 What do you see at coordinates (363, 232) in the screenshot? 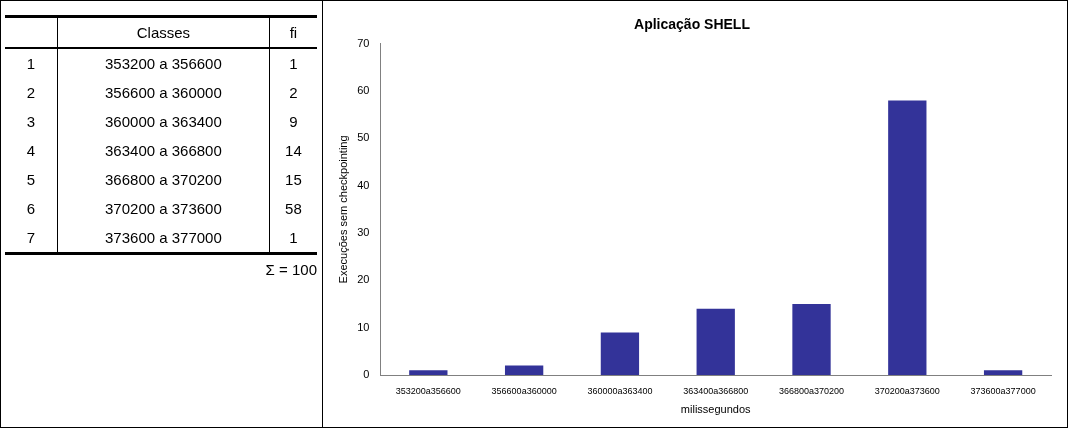
I see `y-tick-label: 30` at bounding box center [363, 232].